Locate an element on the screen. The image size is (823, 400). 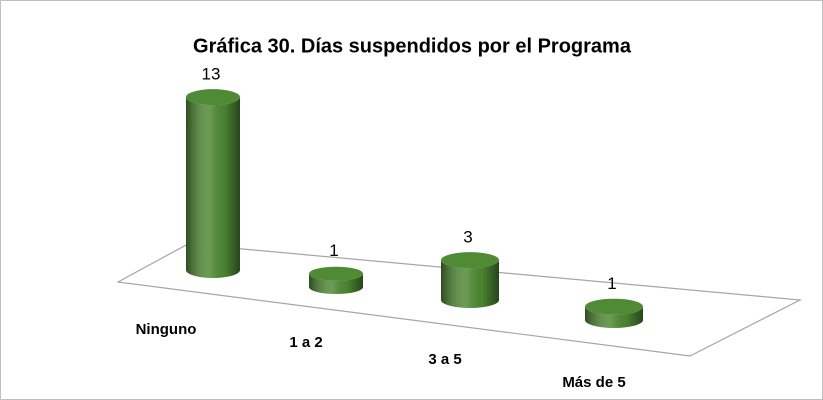
x-tick-label: Más de 5 is located at coordinates (593, 382).